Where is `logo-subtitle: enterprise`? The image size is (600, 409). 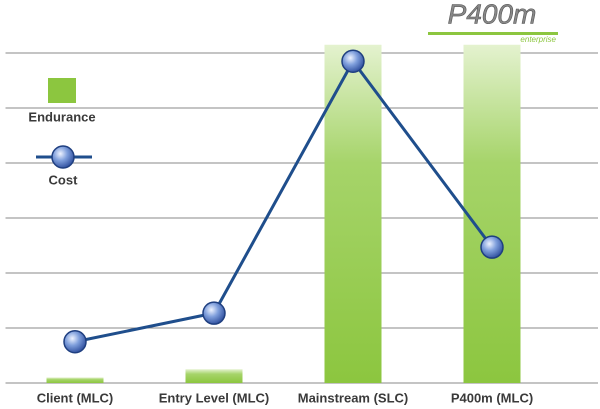 logo-subtitle: enterprise is located at coordinates (538, 39).